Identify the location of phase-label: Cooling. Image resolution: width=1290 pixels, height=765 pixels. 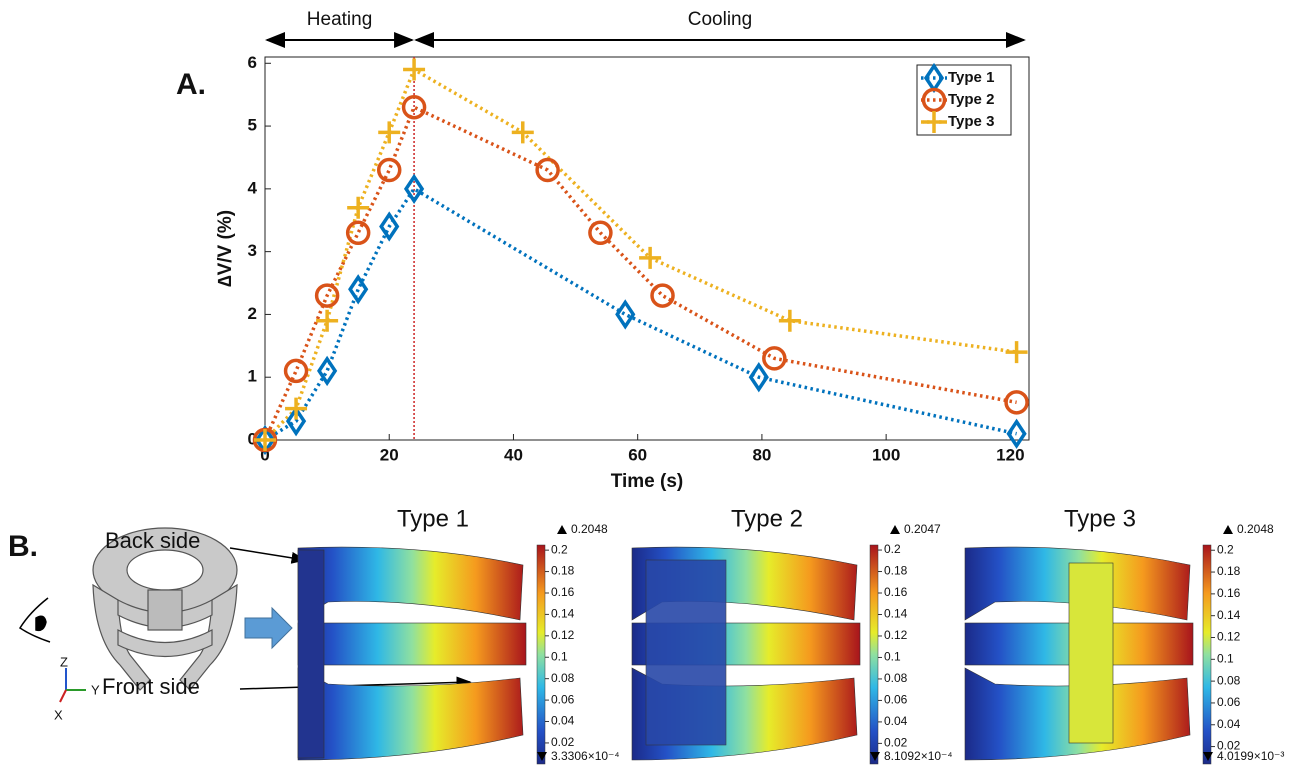
(720, 19).